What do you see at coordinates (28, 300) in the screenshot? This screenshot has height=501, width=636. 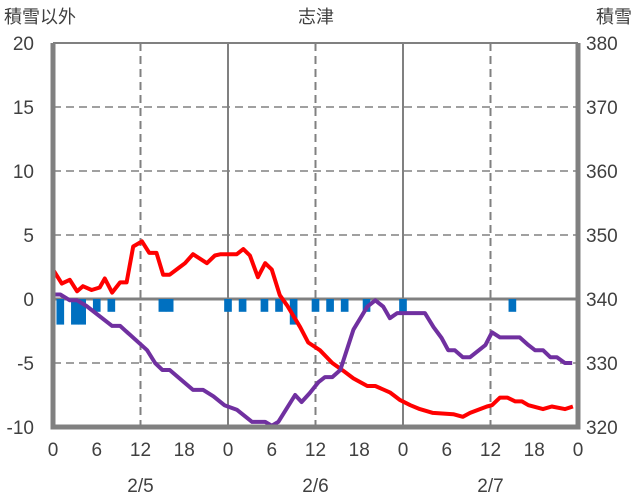 I see `left-tick-label: 0` at bounding box center [28, 300].